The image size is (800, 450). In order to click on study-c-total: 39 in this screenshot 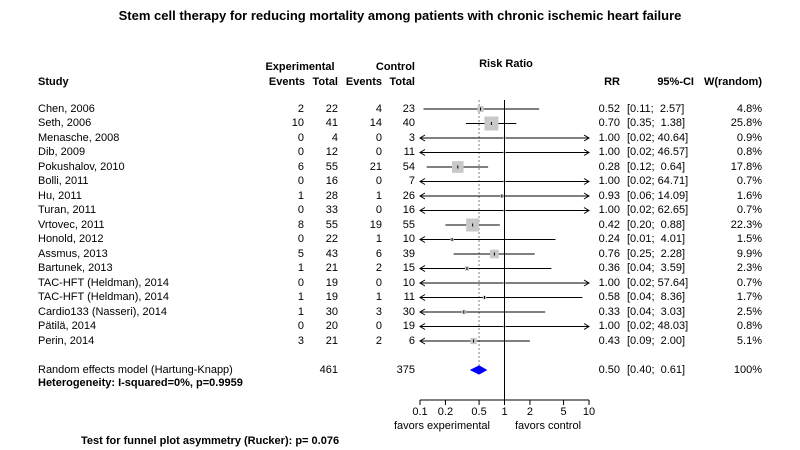, I will do `click(408, 253)`.